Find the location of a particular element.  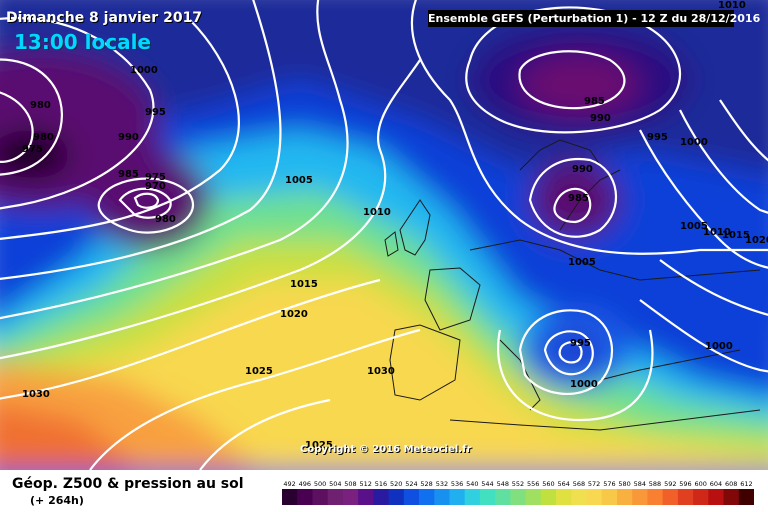

legend-tick-label: 556 is located at coordinates (533, 484).